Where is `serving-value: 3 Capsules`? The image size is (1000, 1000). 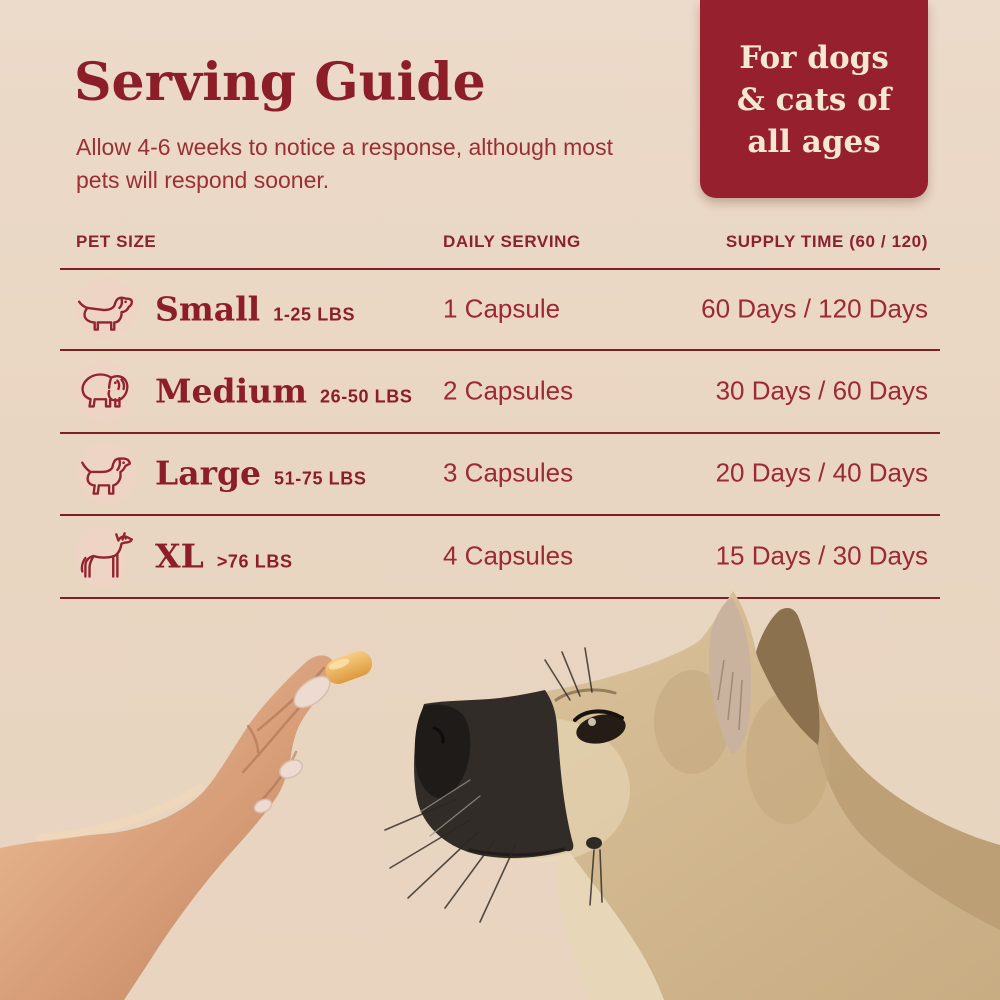
serving-value: 3 Capsules is located at coordinates (508, 472).